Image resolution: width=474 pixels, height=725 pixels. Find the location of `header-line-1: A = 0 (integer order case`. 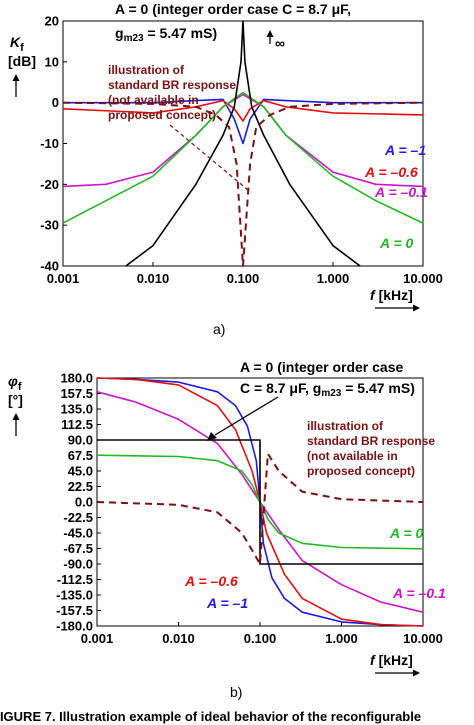

header-line-1: A = 0 (integer order case is located at coordinates (321, 367).